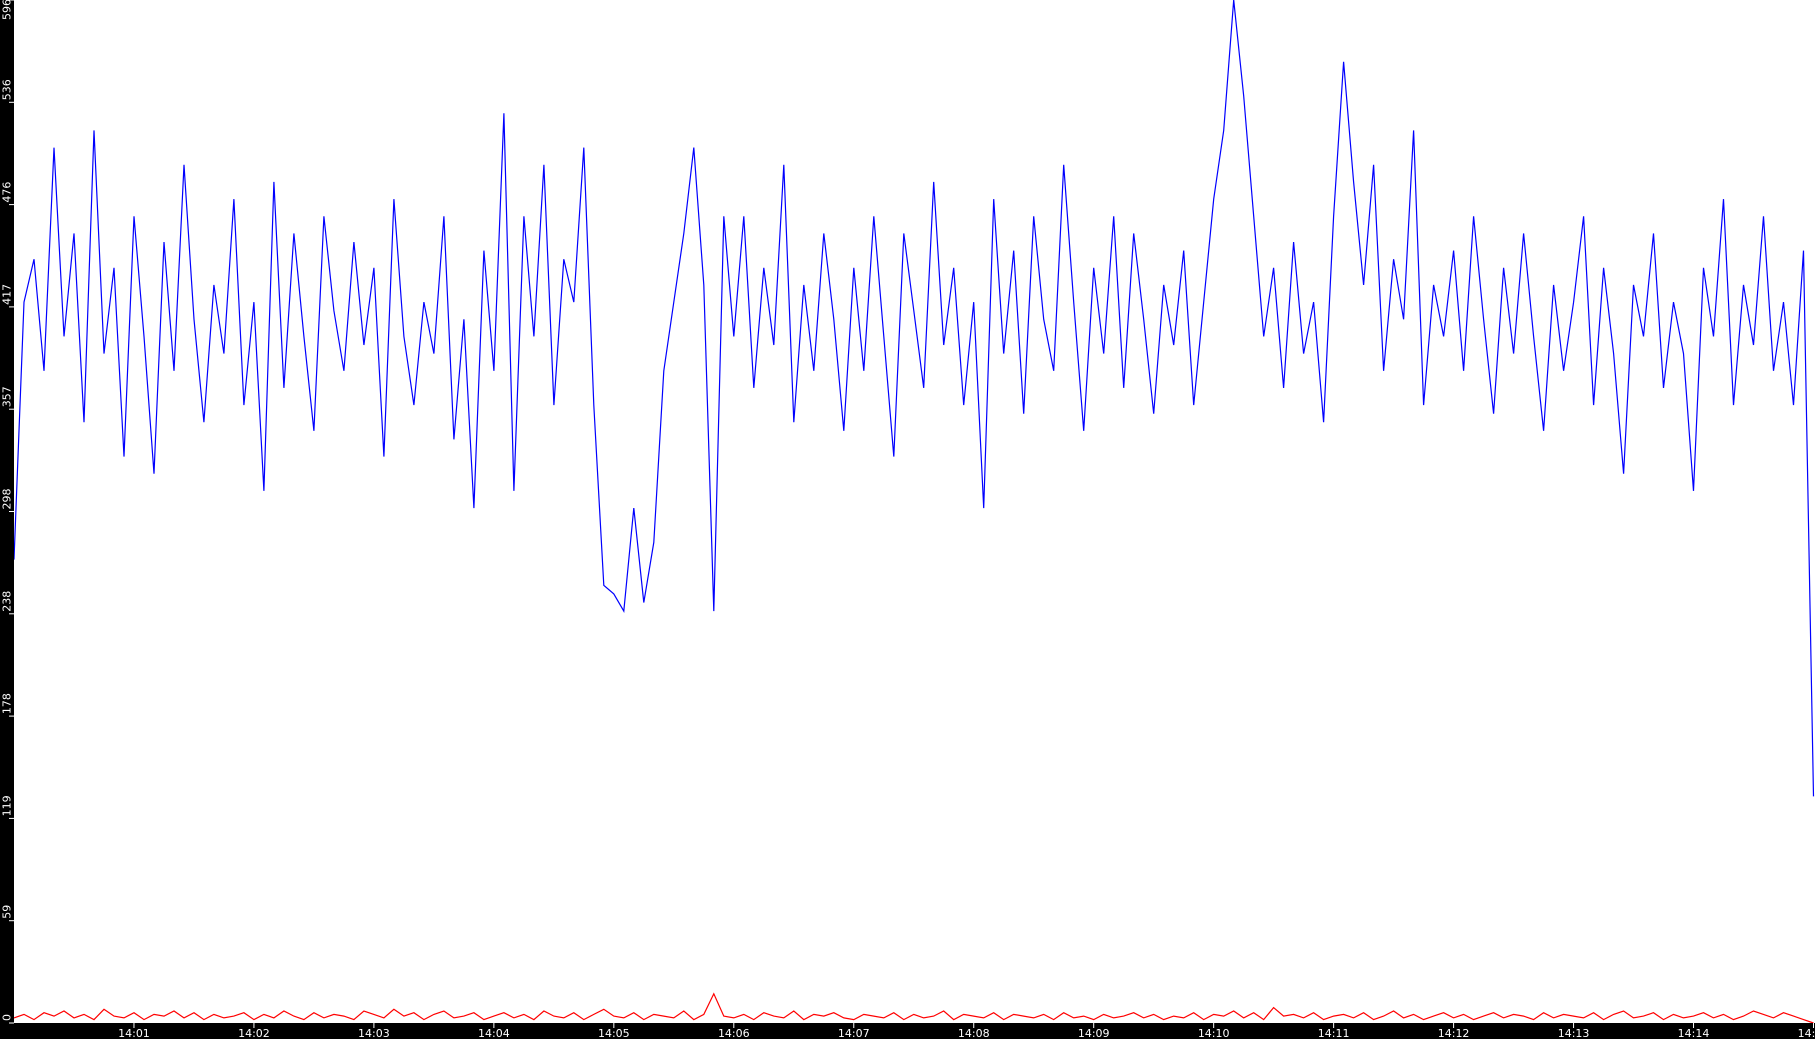  I want to click on y-axis-bar, so click(7, 519).